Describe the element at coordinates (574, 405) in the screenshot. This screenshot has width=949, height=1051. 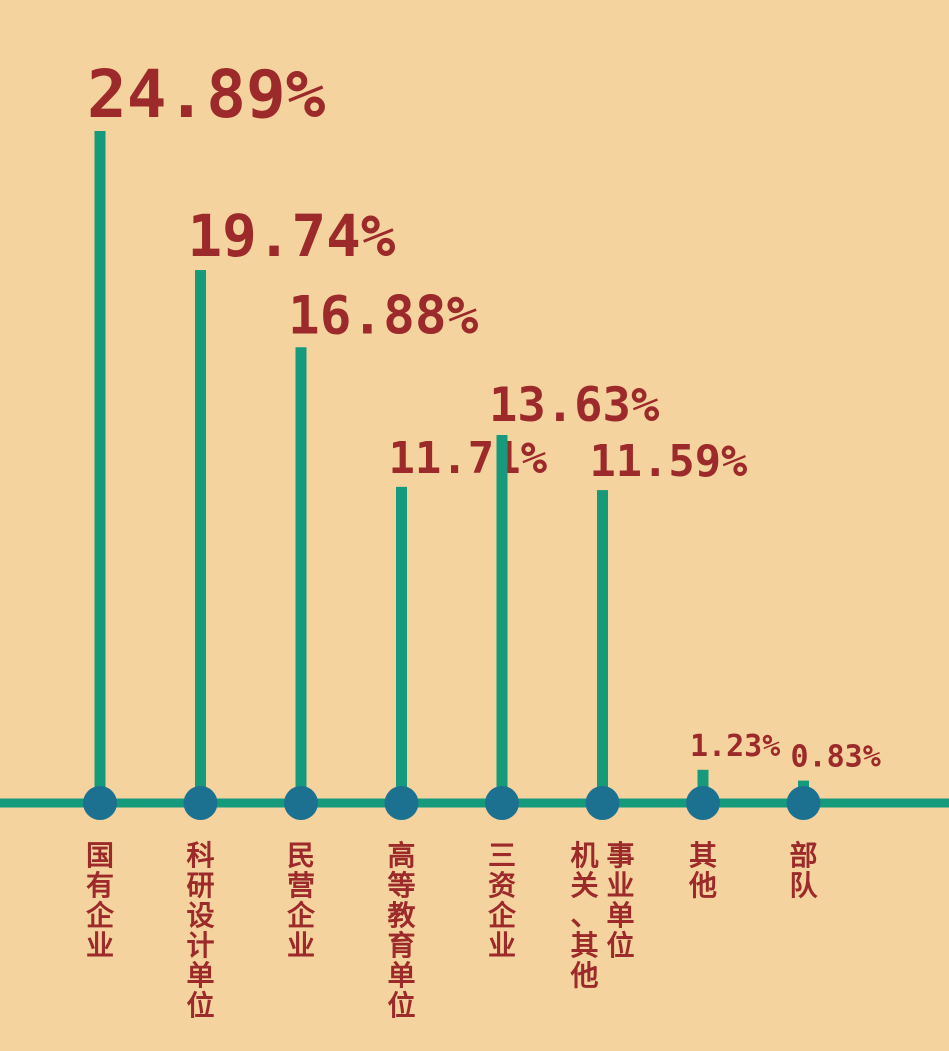
I see `value-label: 13.63%` at that location.